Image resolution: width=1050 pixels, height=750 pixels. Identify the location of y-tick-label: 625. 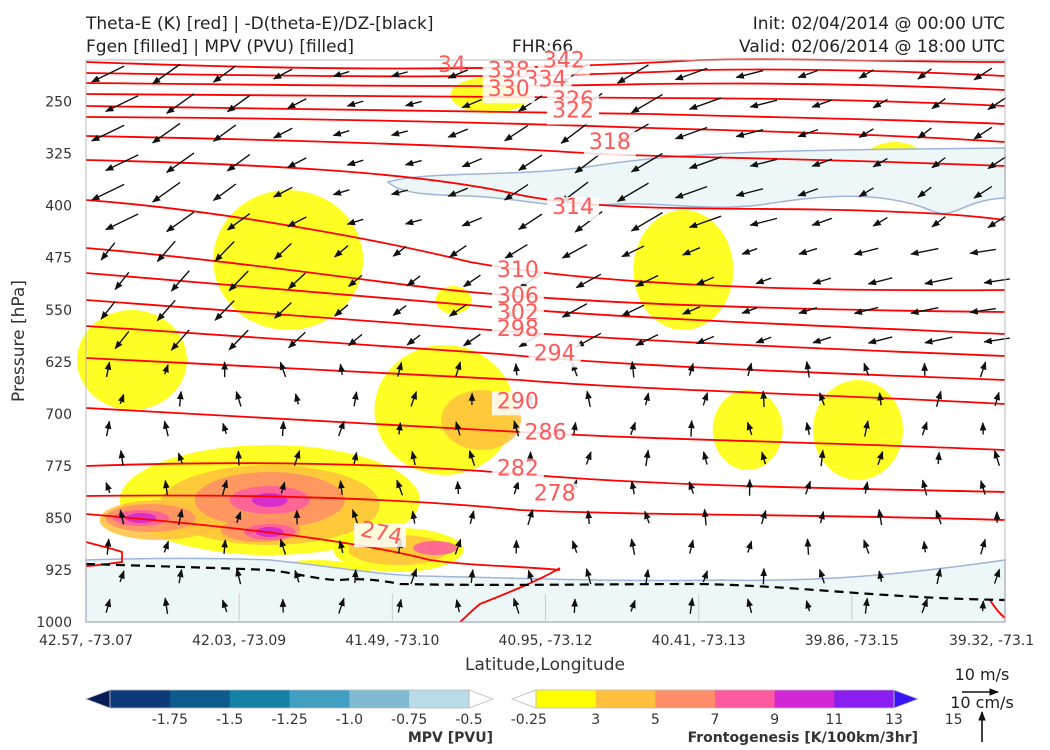
(58, 363).